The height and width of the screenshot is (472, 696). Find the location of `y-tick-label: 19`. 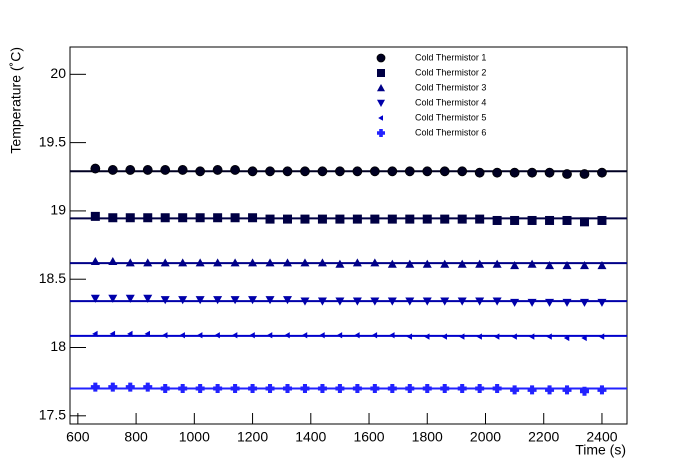

y-tick-label: 19 is located at coordinates (58, 210).